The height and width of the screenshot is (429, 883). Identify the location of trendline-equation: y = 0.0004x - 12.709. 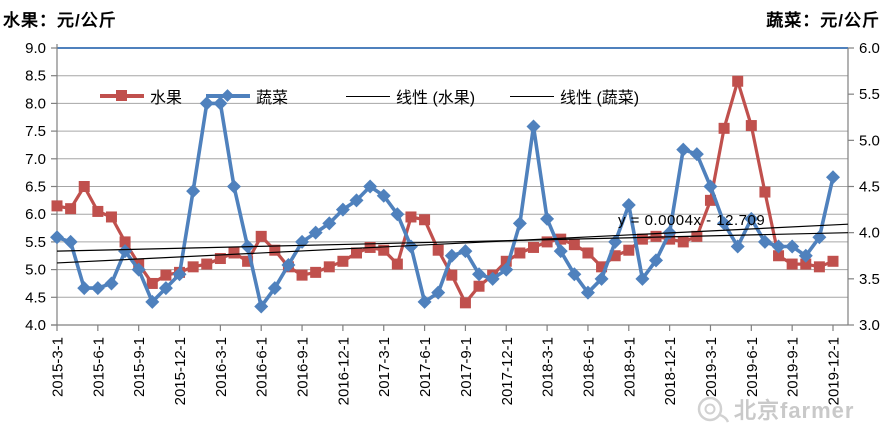
(692, 220).